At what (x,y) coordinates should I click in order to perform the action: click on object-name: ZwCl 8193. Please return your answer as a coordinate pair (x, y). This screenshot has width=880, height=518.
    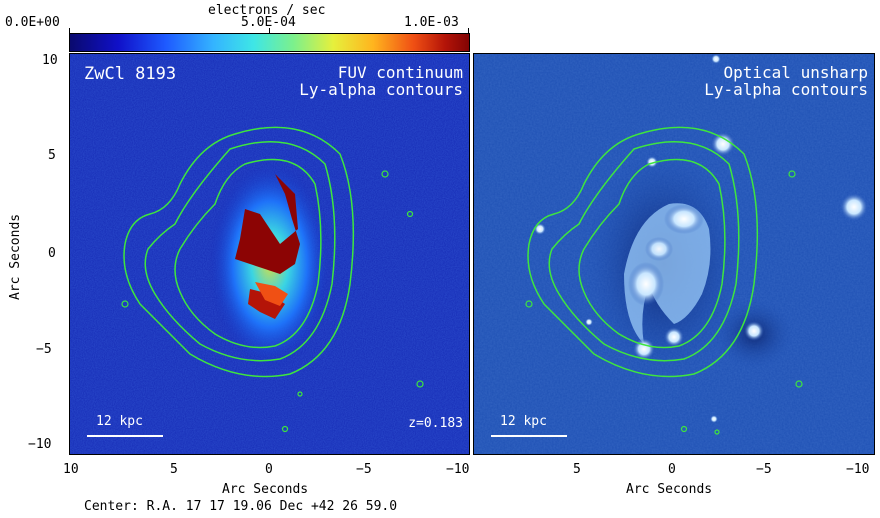
    Looking at the image, I should click on (130, 74).